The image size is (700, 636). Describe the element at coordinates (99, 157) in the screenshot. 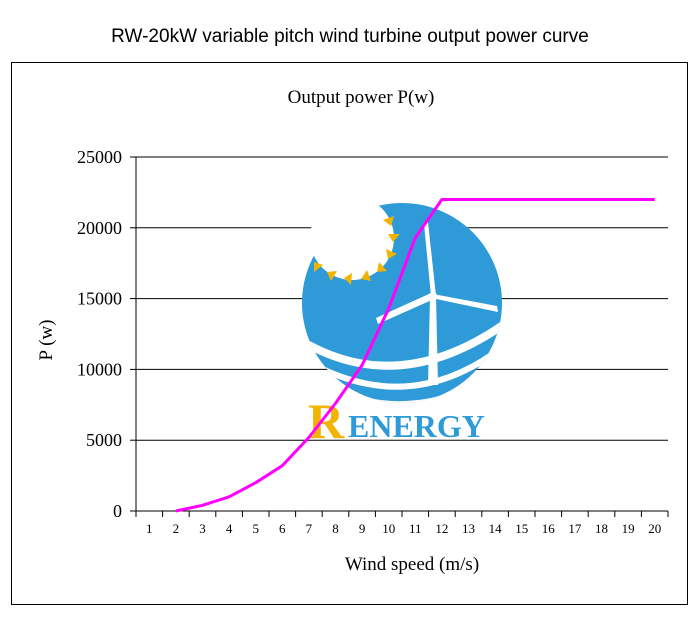

I see `y-tick-label: 25000` at that location.